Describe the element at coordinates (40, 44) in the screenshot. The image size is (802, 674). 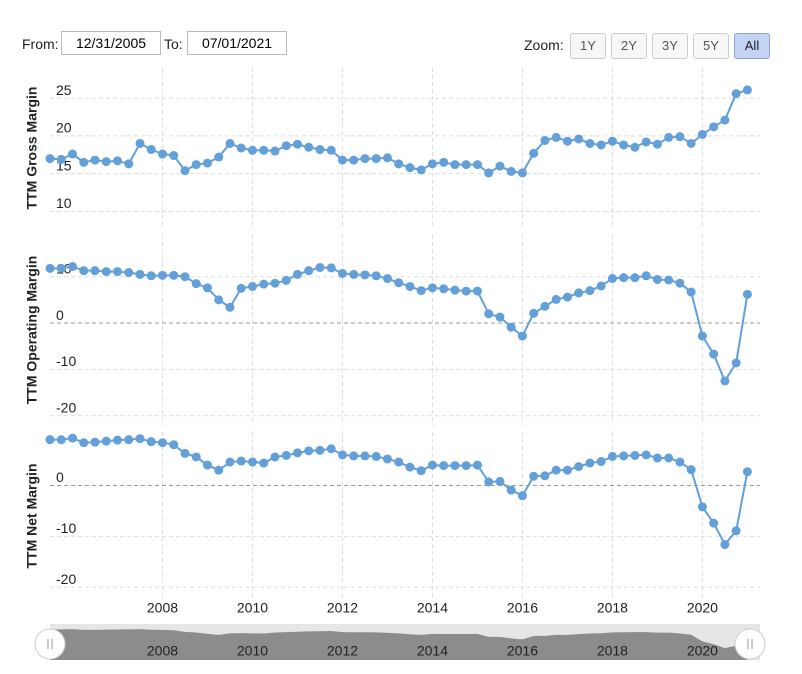
I see `from-label: From:` at that location.